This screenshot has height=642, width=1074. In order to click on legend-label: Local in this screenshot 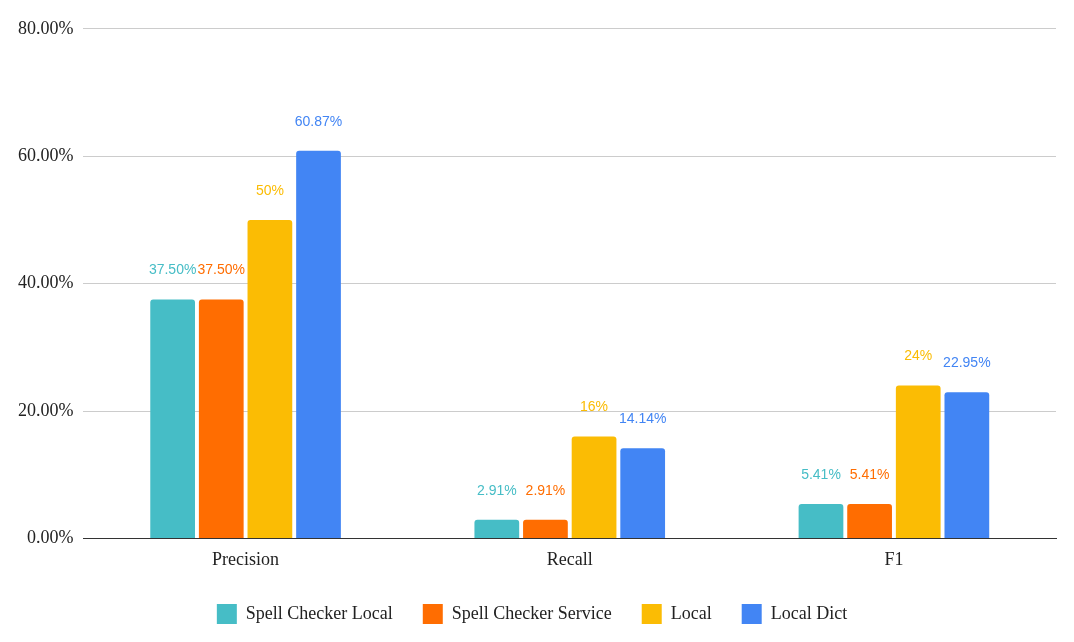, I will do `click(691, 612)`.